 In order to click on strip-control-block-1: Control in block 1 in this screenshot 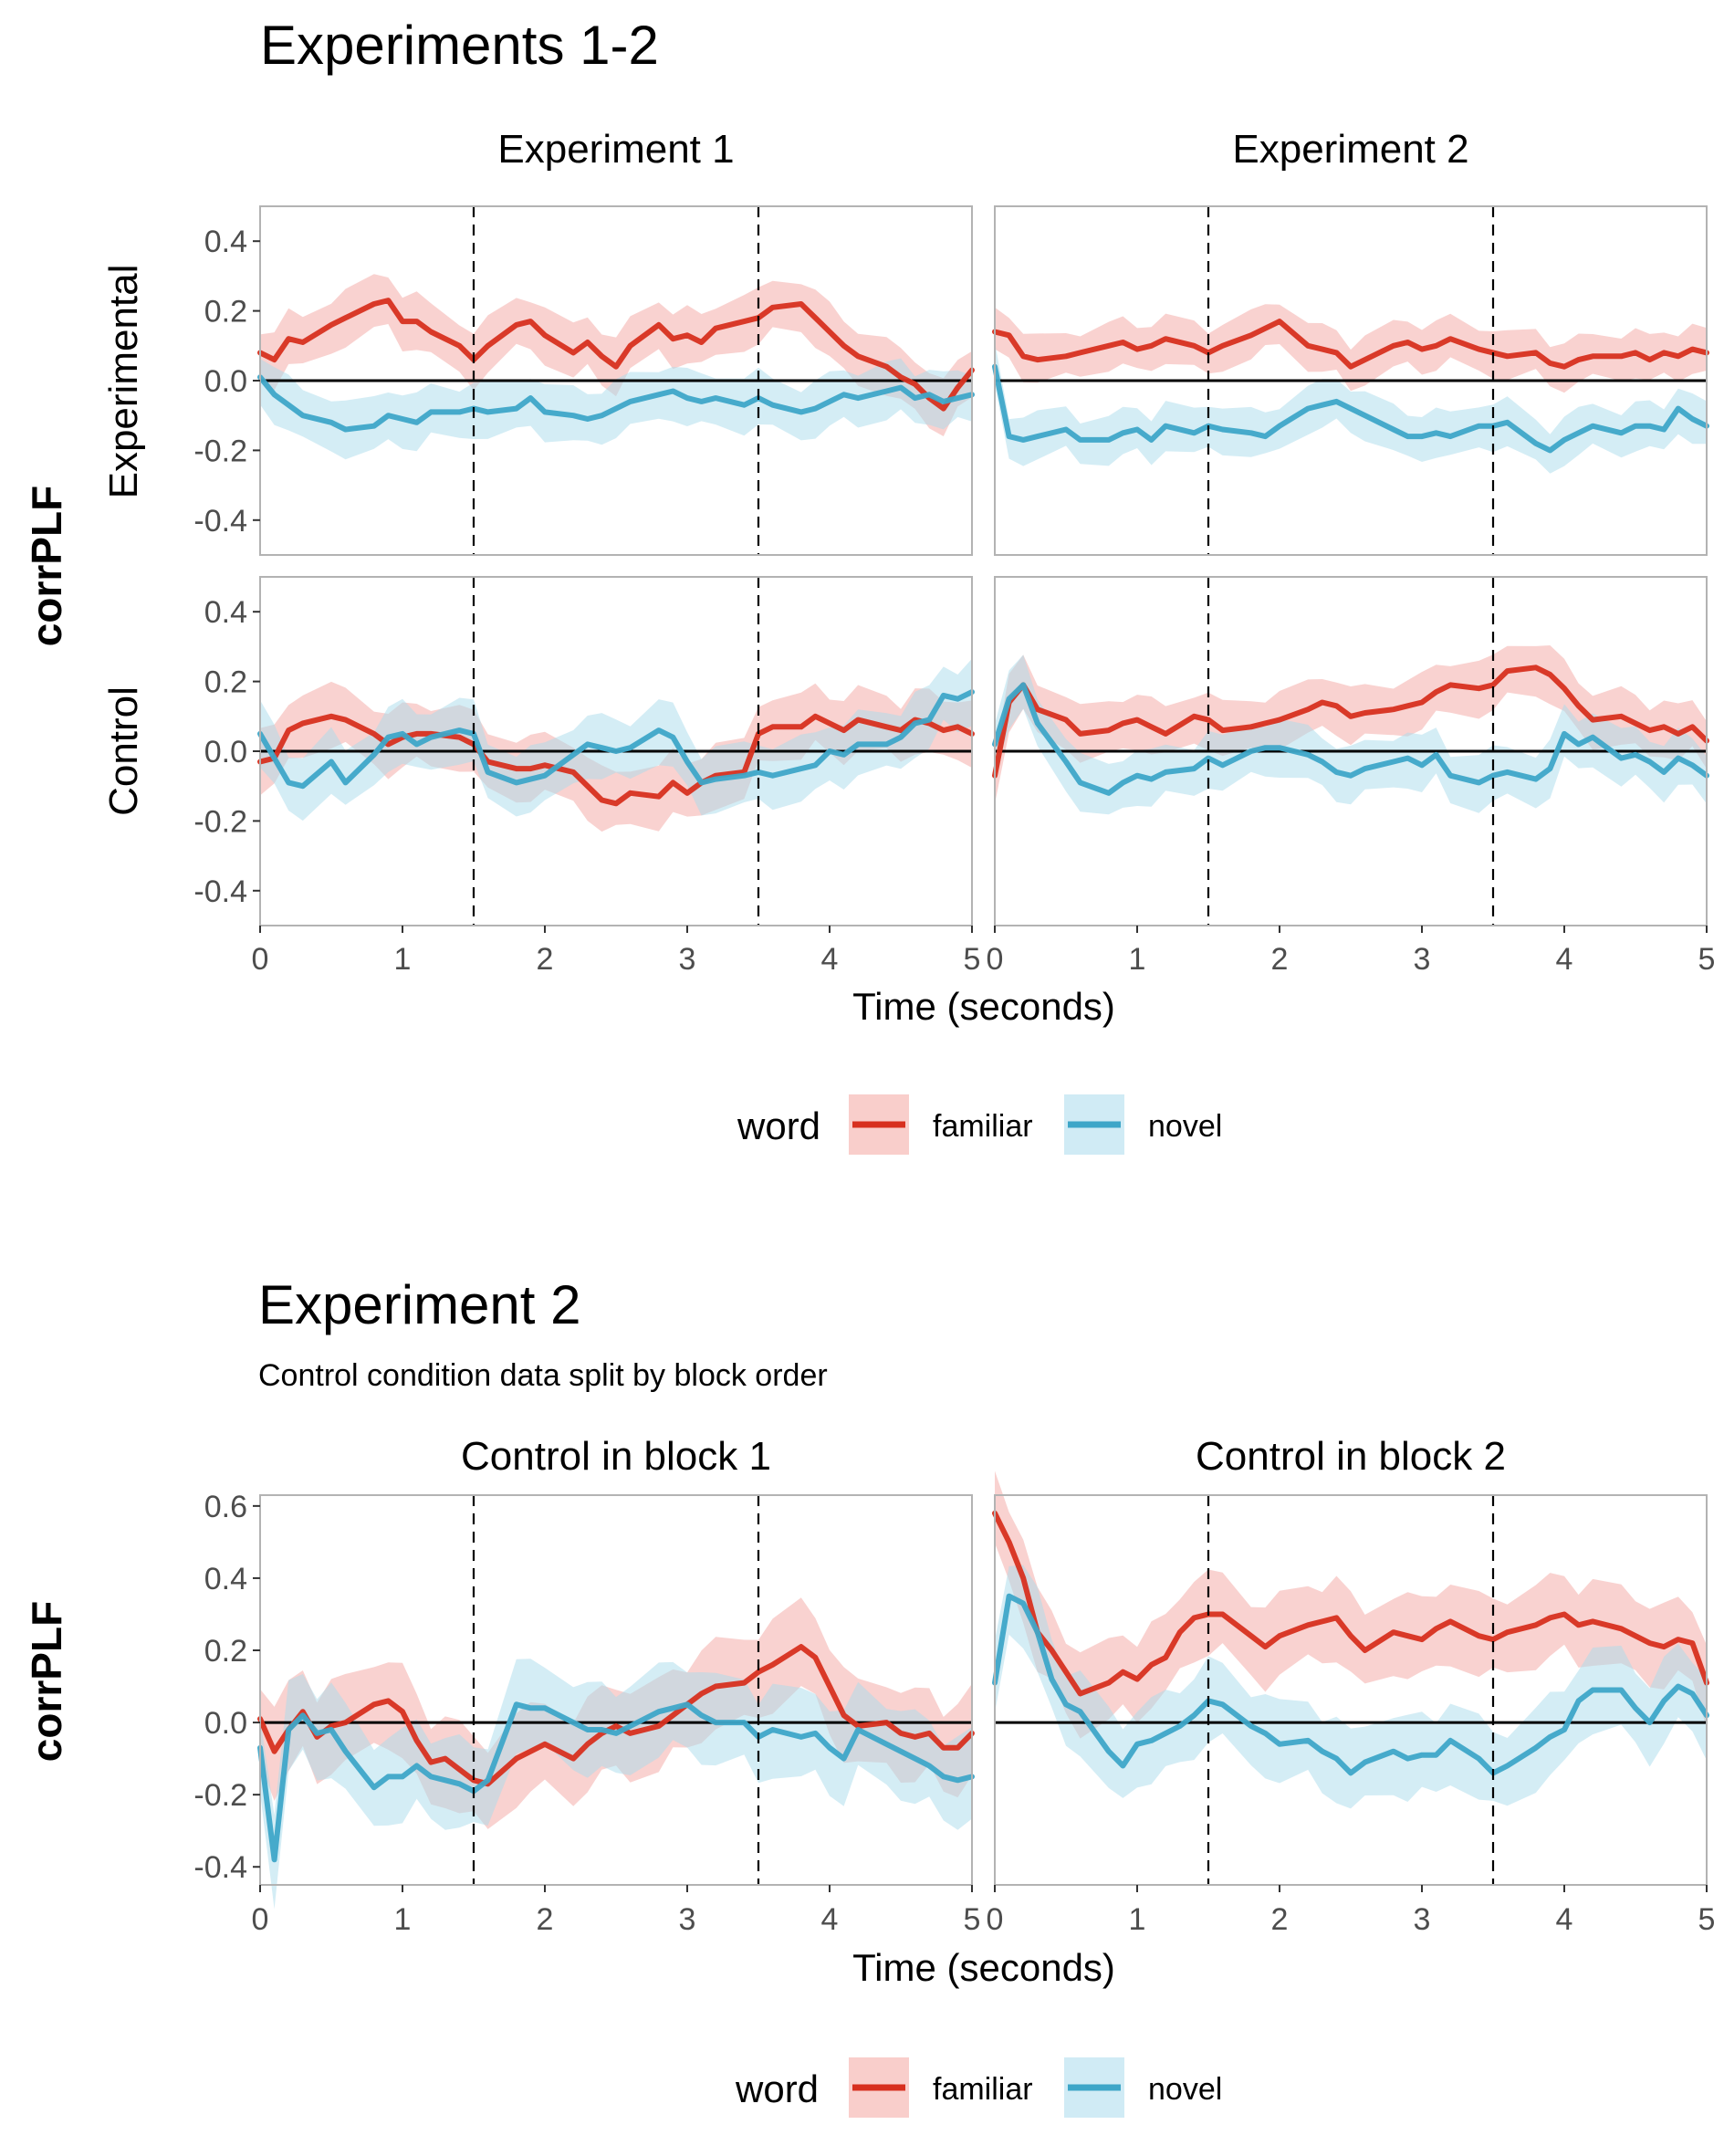, I will do `click(616, 1456)`.